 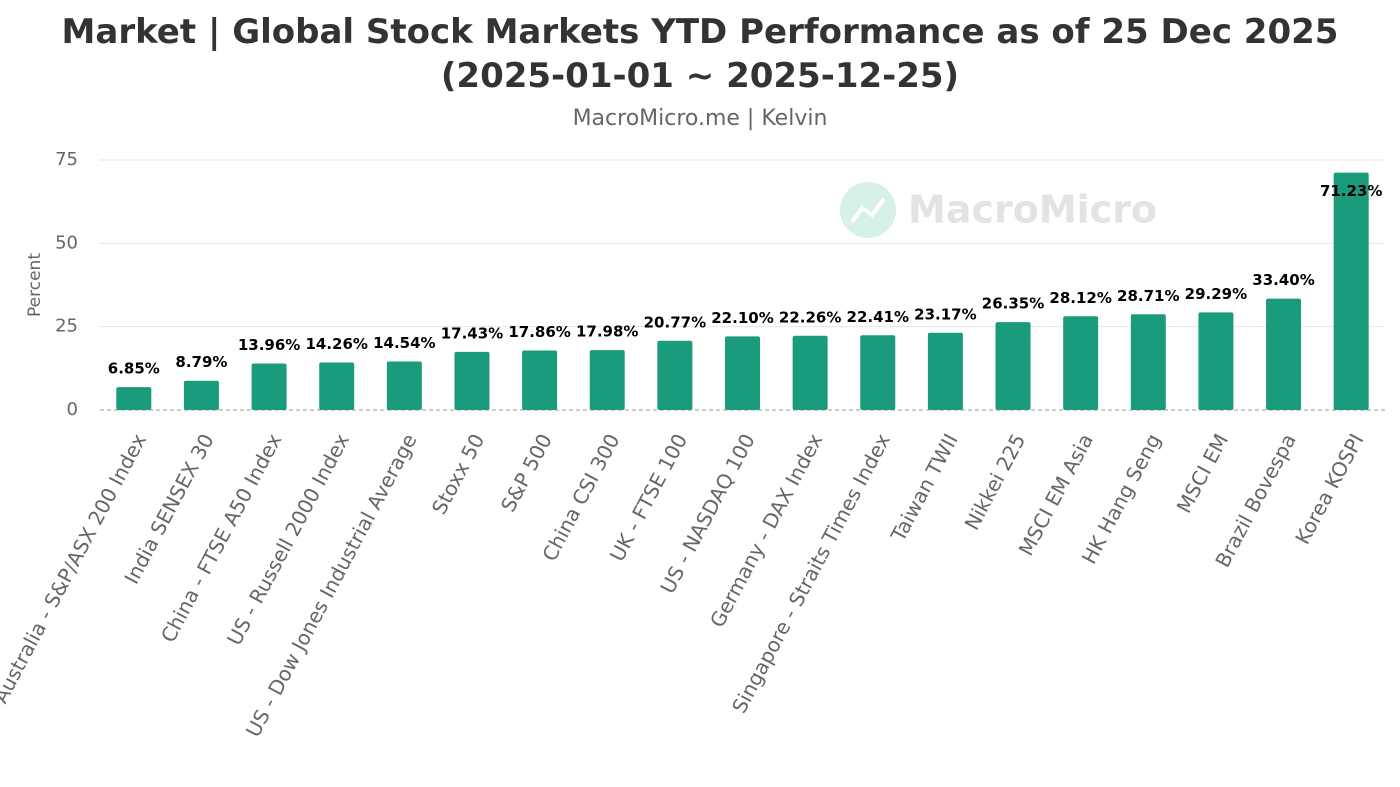 I want to click on data-label: 6.85%, so click(x=134, y=369).